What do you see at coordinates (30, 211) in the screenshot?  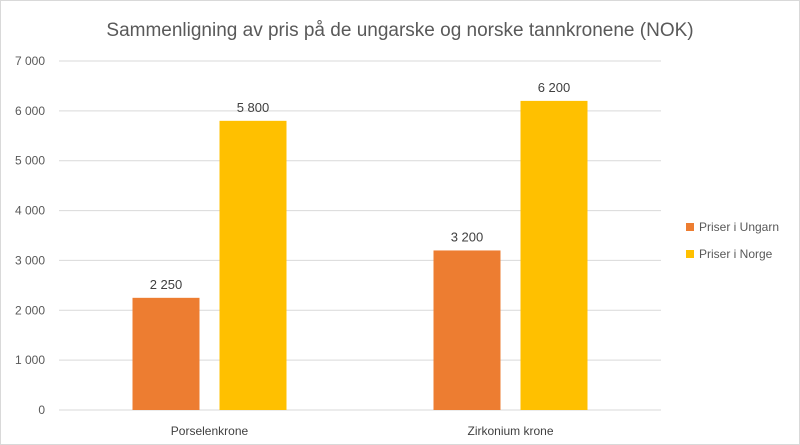 I see `y-tick-label: 4 000` at bounding box center [30, 211].